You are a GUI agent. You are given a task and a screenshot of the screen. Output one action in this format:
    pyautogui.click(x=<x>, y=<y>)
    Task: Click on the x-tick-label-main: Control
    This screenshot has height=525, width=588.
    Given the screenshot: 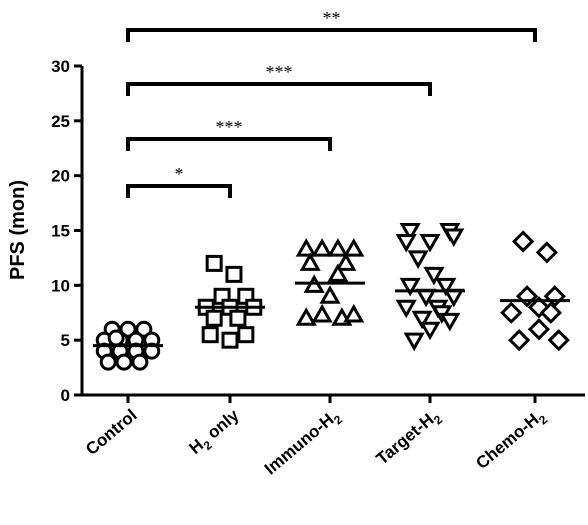 What is the action you would take?
    pyautogui.click(x=111, y=432)
    